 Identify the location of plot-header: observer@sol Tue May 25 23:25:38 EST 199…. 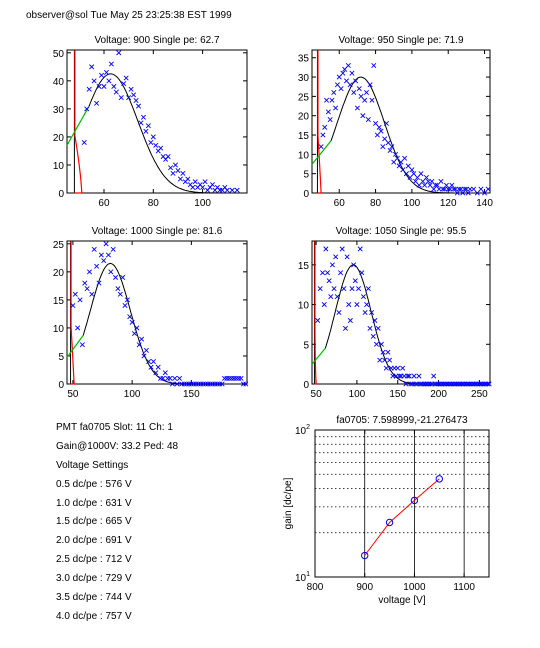
(129, 15).